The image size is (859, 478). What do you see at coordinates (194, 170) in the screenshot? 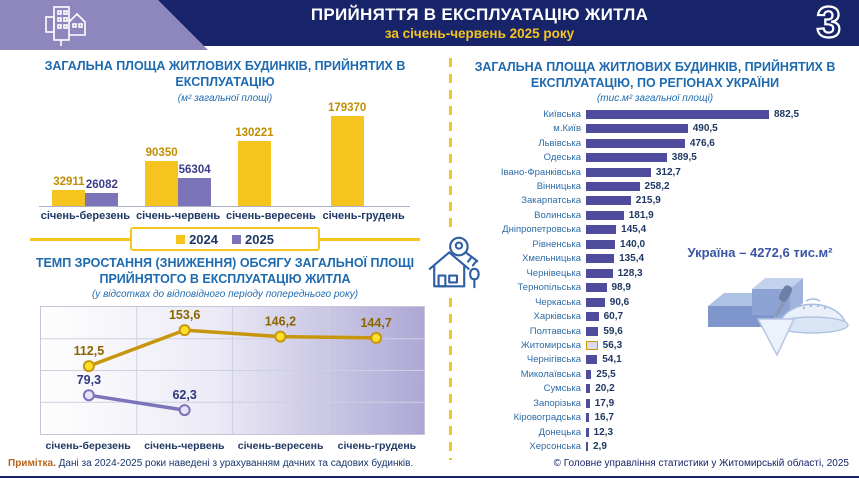
I see `bar-value-label: 56304` at bounding box center [194, 170].